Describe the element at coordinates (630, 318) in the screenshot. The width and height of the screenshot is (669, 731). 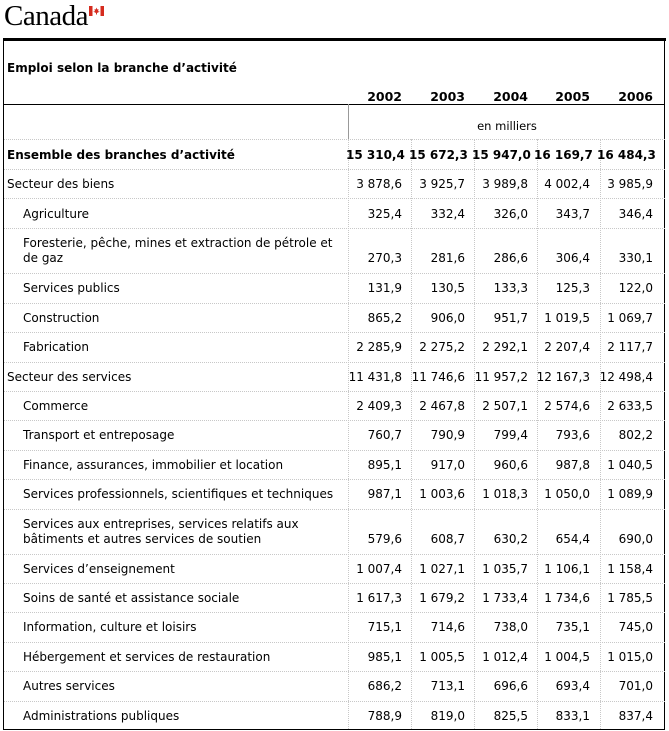
I see `value-cell: 1 069,7` at that location.